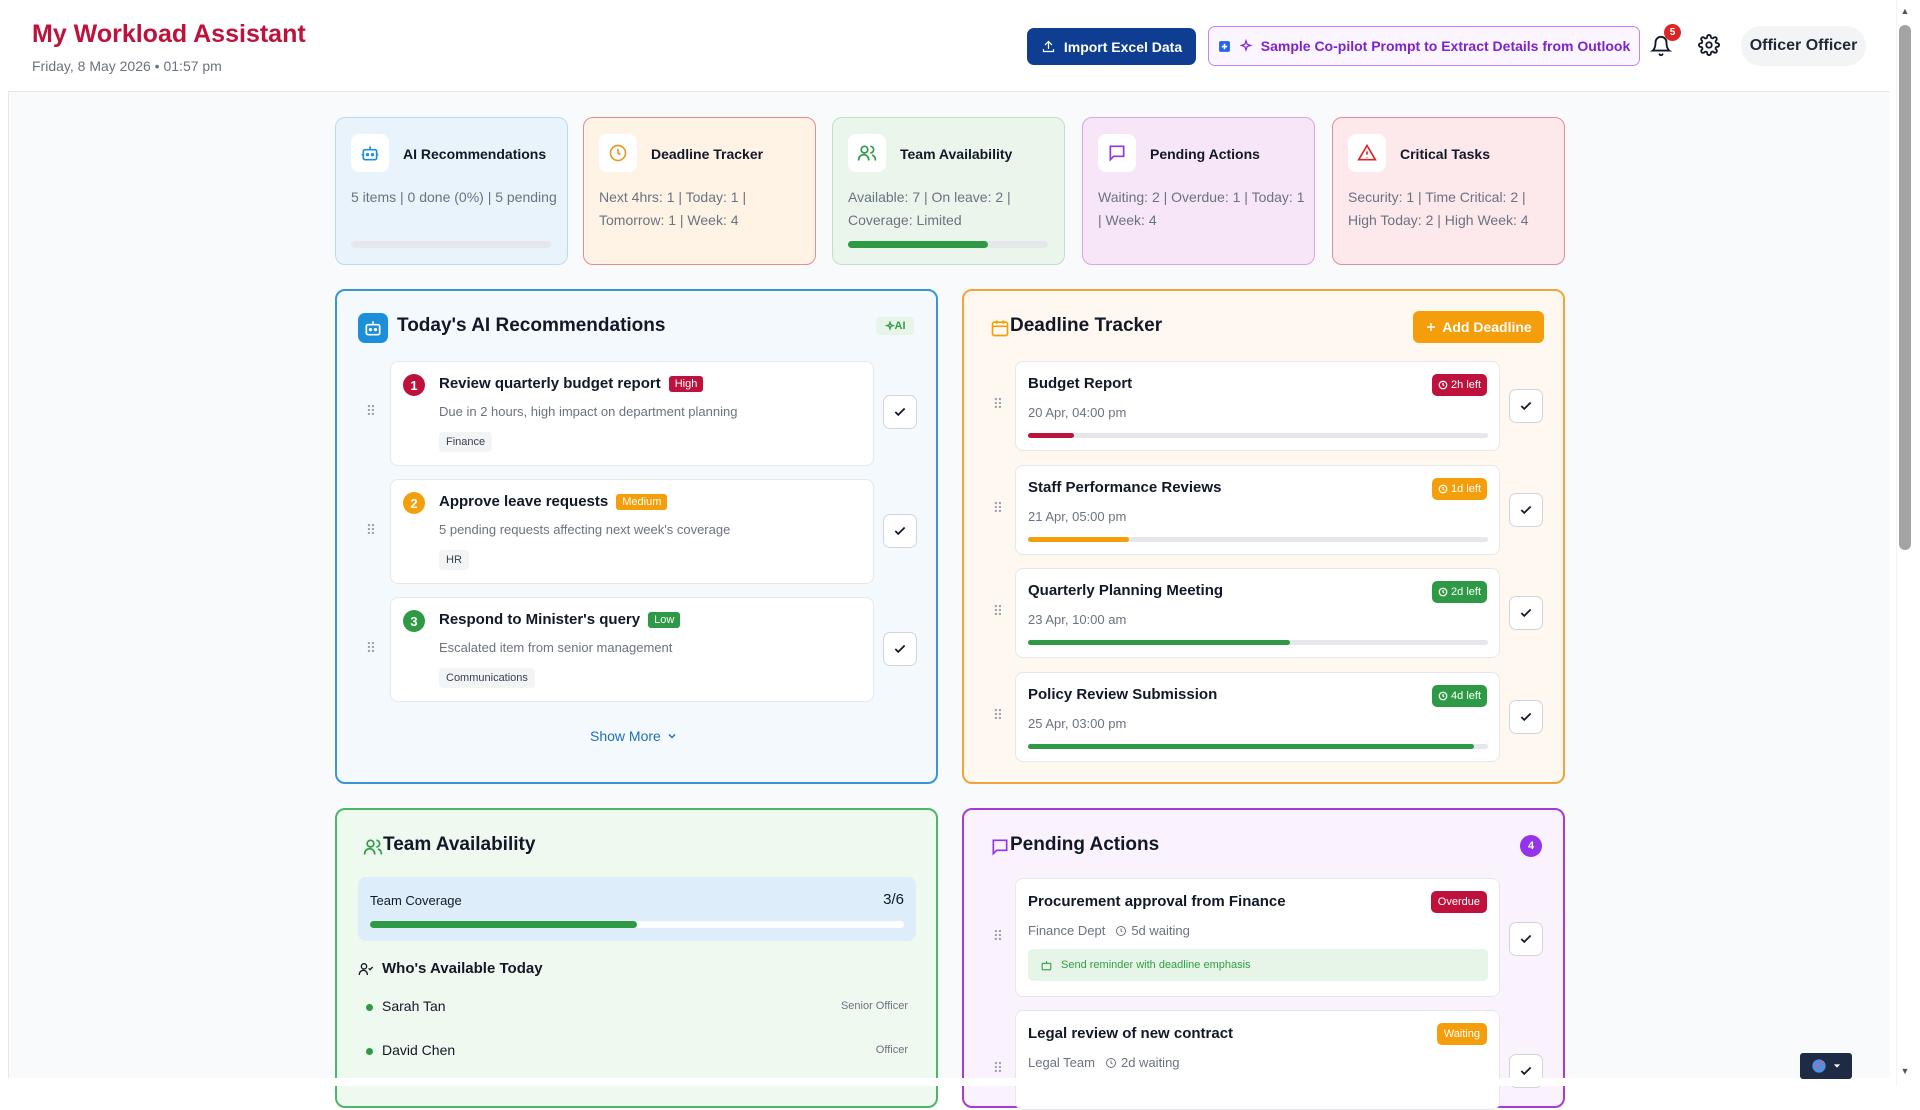  Describe the element at coordinates (1905, 1071) in the screenshot. I see `scroll-down-arrow-icon: ▼` at that location.